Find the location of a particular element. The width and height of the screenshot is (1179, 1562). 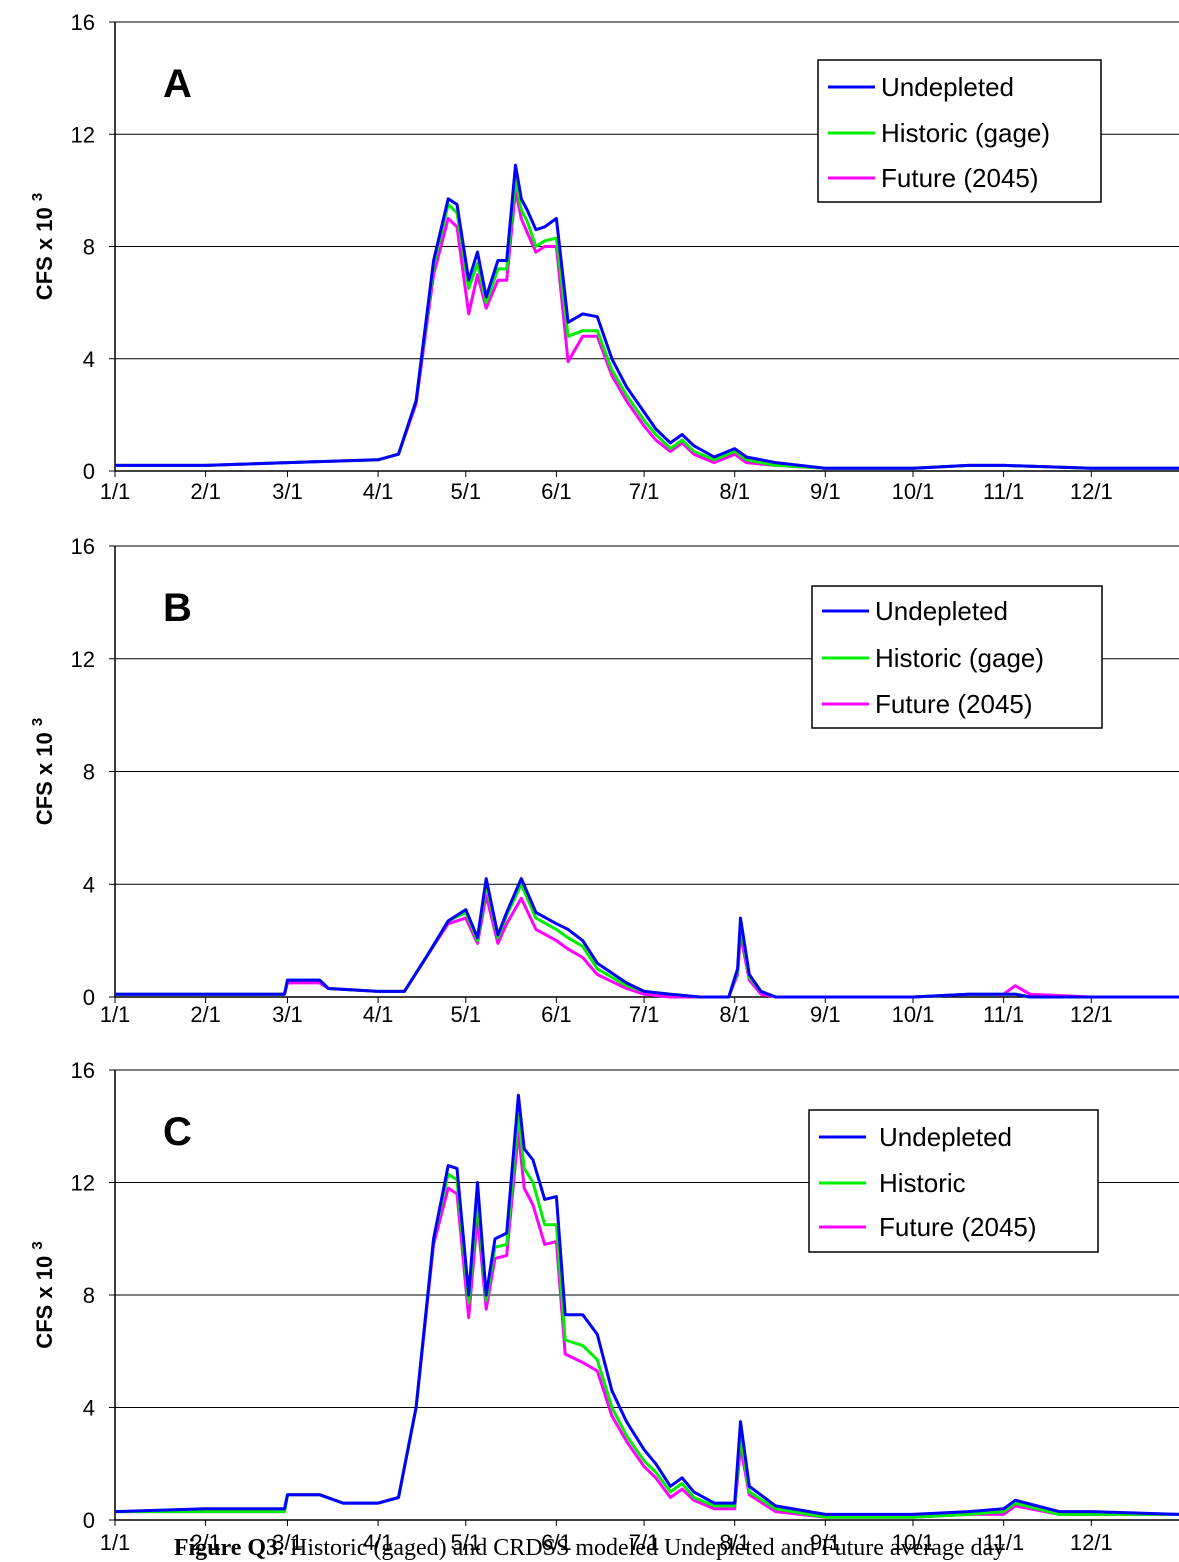

series-line-historic-gage is located at coordinates (647, 940).